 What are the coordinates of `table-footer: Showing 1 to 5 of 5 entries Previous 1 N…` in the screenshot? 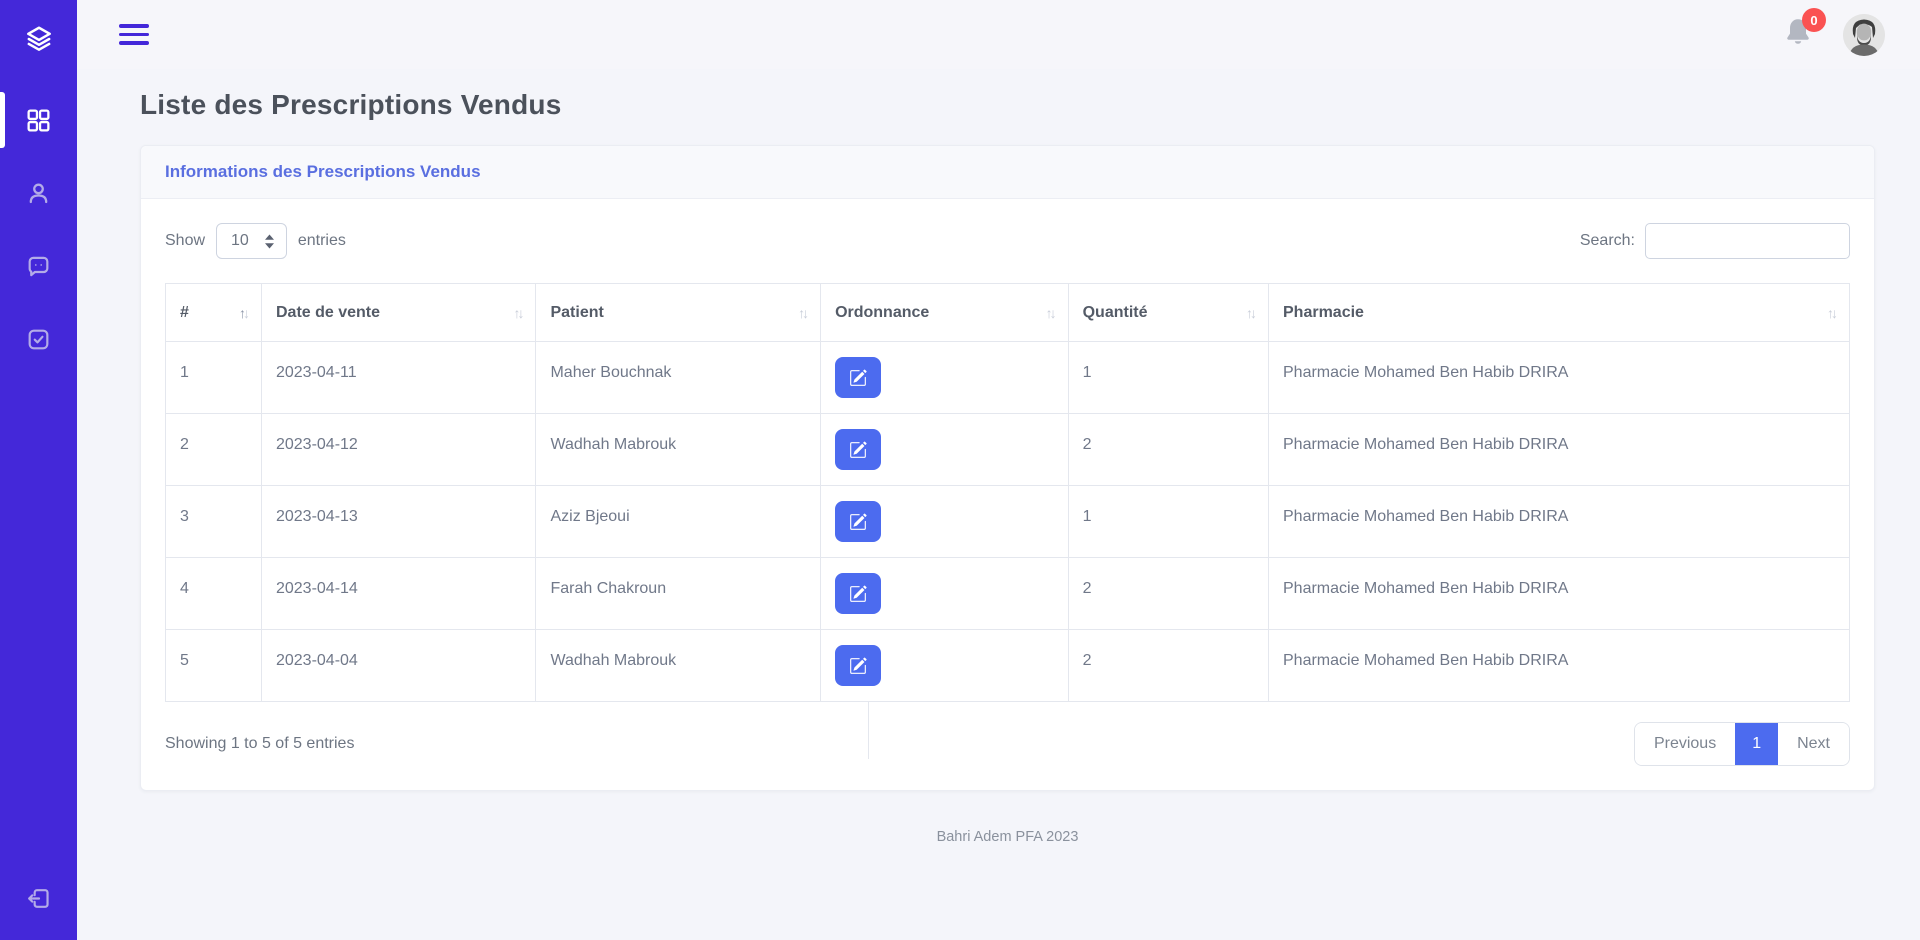 It's located at (1007, 733).